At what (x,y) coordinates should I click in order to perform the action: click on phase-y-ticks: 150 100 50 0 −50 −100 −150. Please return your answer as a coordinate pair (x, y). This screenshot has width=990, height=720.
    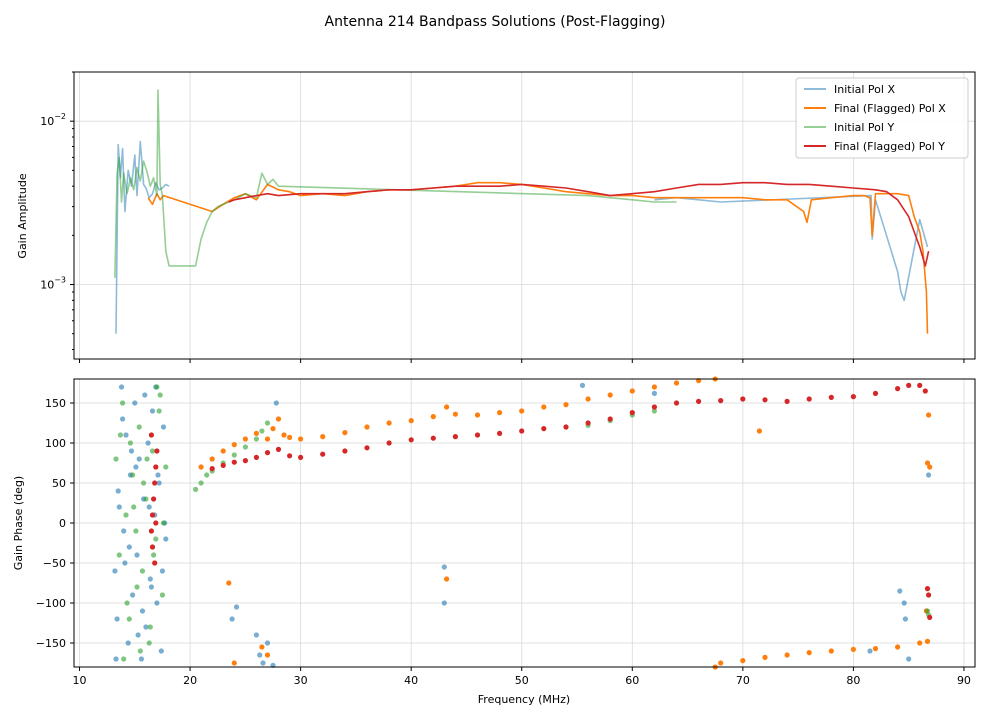
    Looking at the image, I should click on (55, 523).